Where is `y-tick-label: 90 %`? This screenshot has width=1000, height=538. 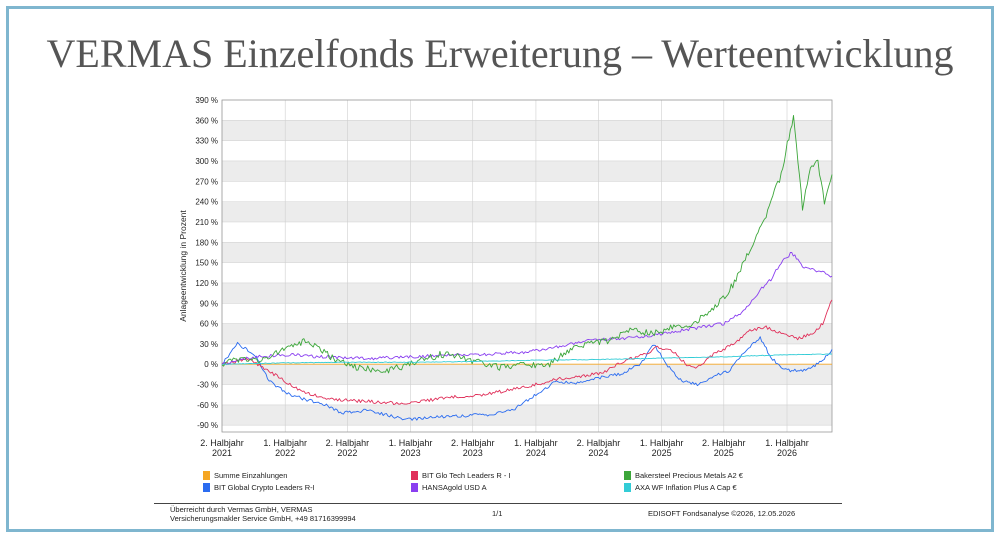 y-tick-label: 90 % is located at coordinates (209, 303).